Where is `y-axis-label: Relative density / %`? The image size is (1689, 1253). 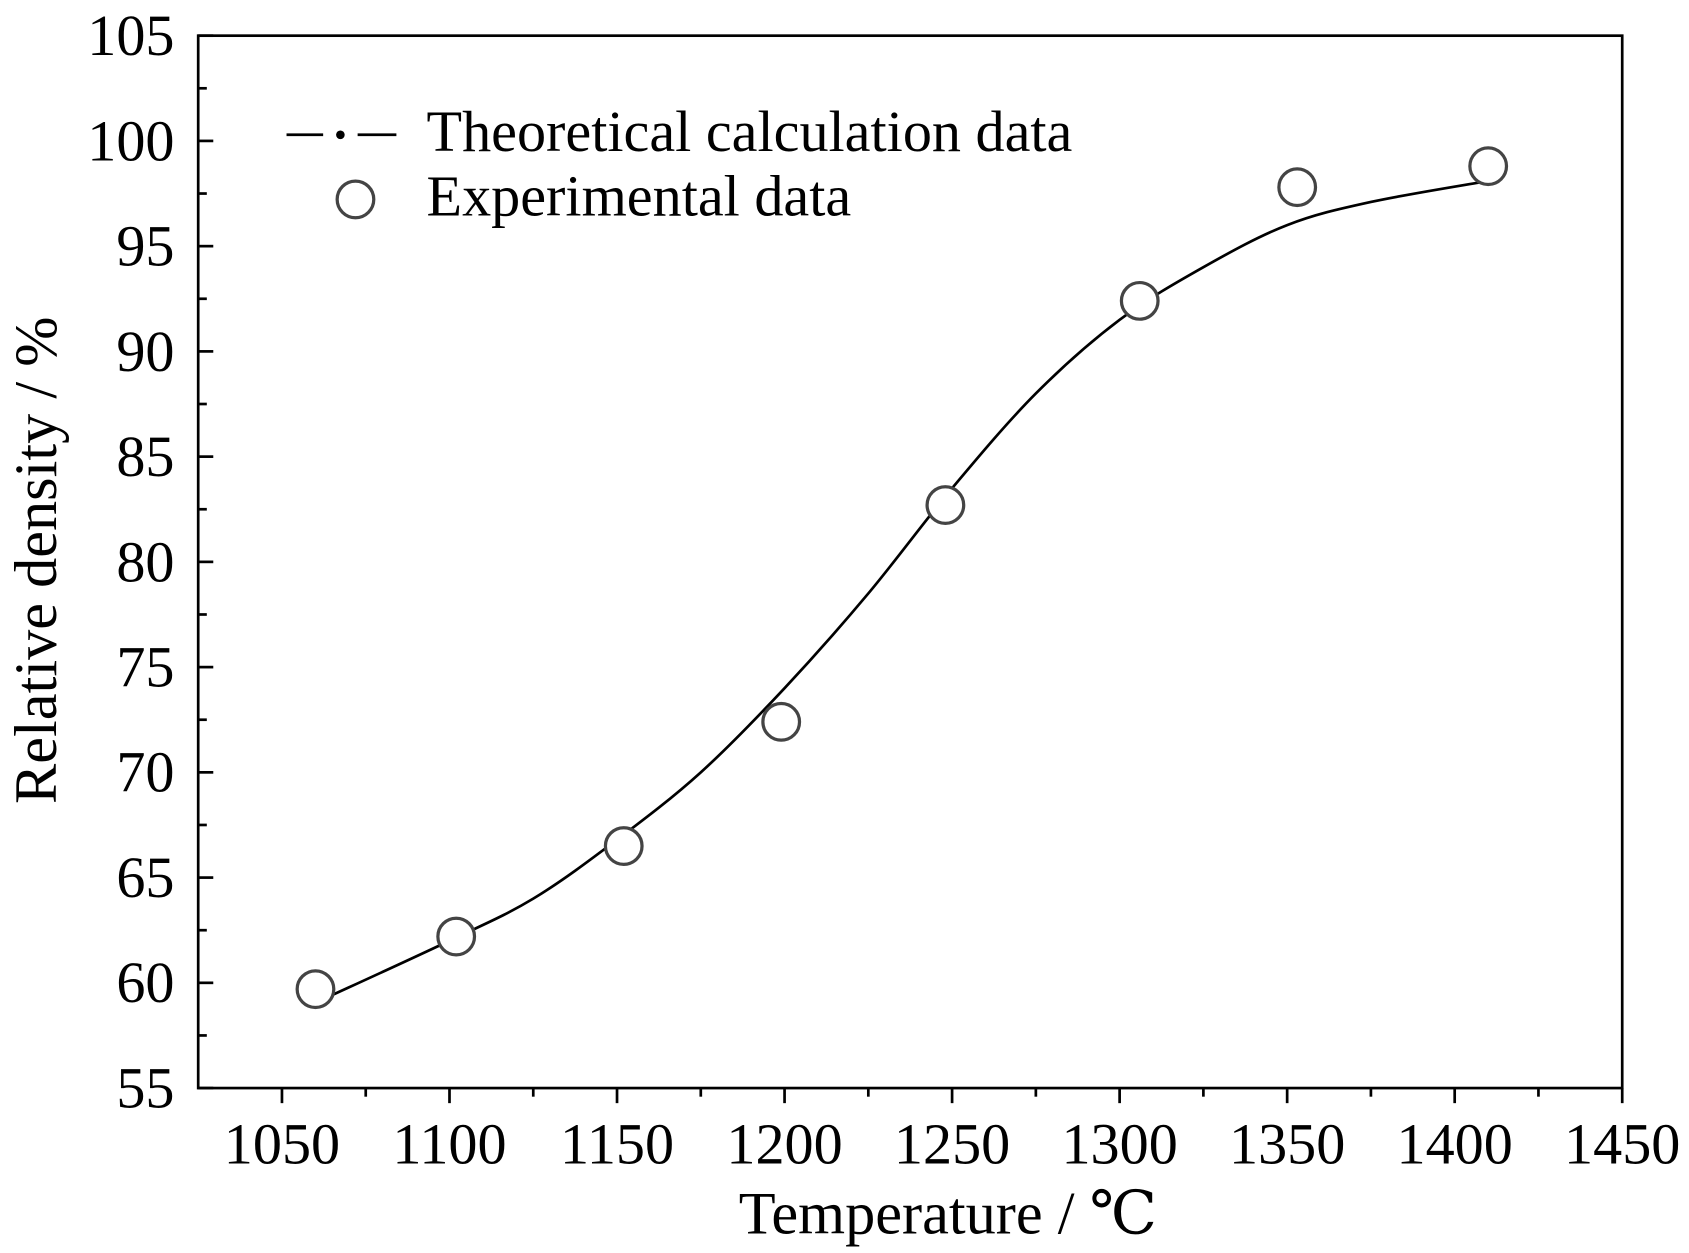 y-axis-label: Relative density / % is located at coordinates (36, 560).